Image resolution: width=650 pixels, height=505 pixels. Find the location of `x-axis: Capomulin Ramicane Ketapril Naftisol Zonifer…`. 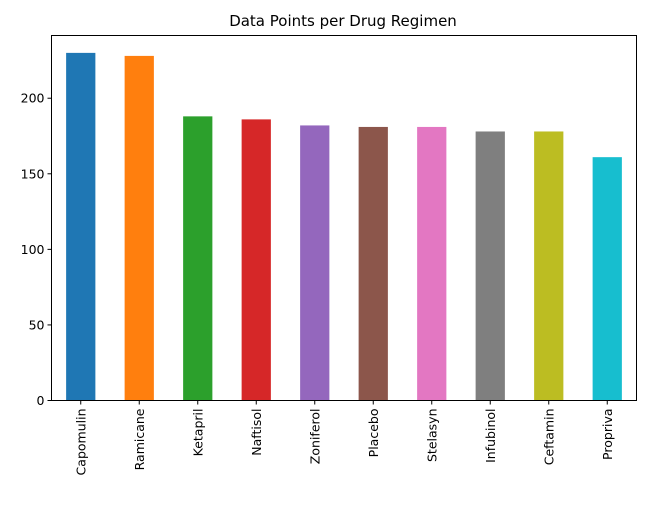

x-axis: Capomulin Ramicane Ketapril Naftisol Zonifer… is located at coordinates (344, 438).